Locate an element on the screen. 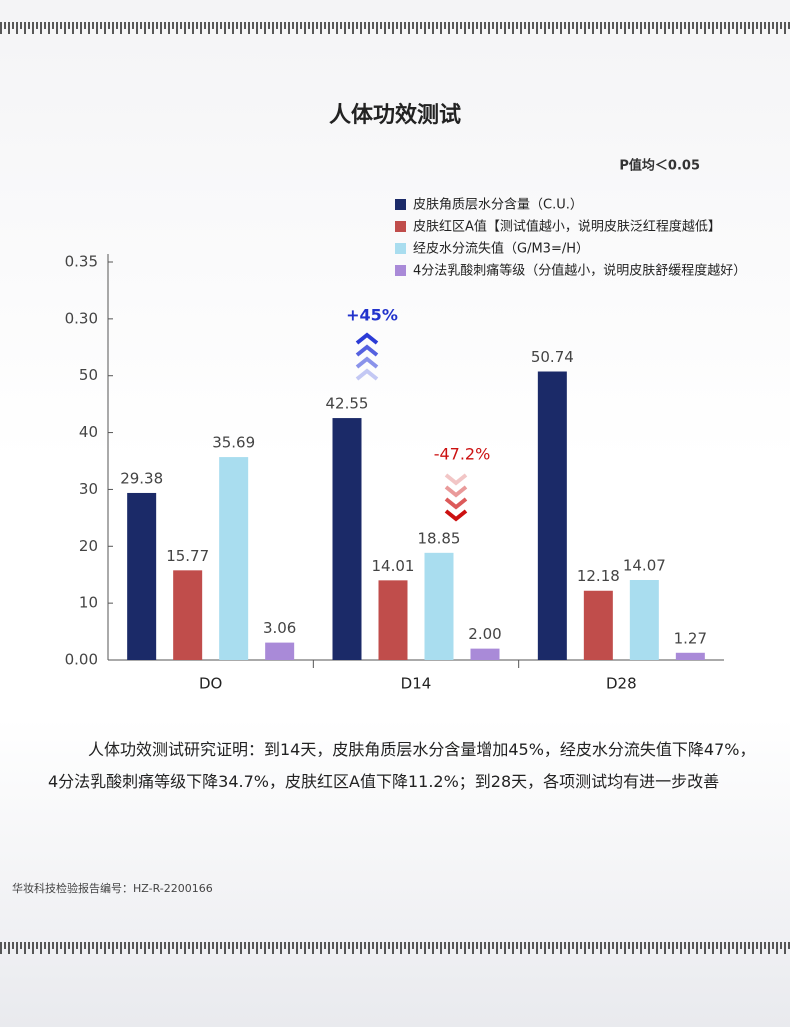  annotation: +45% is located at coordinates (372, 315).